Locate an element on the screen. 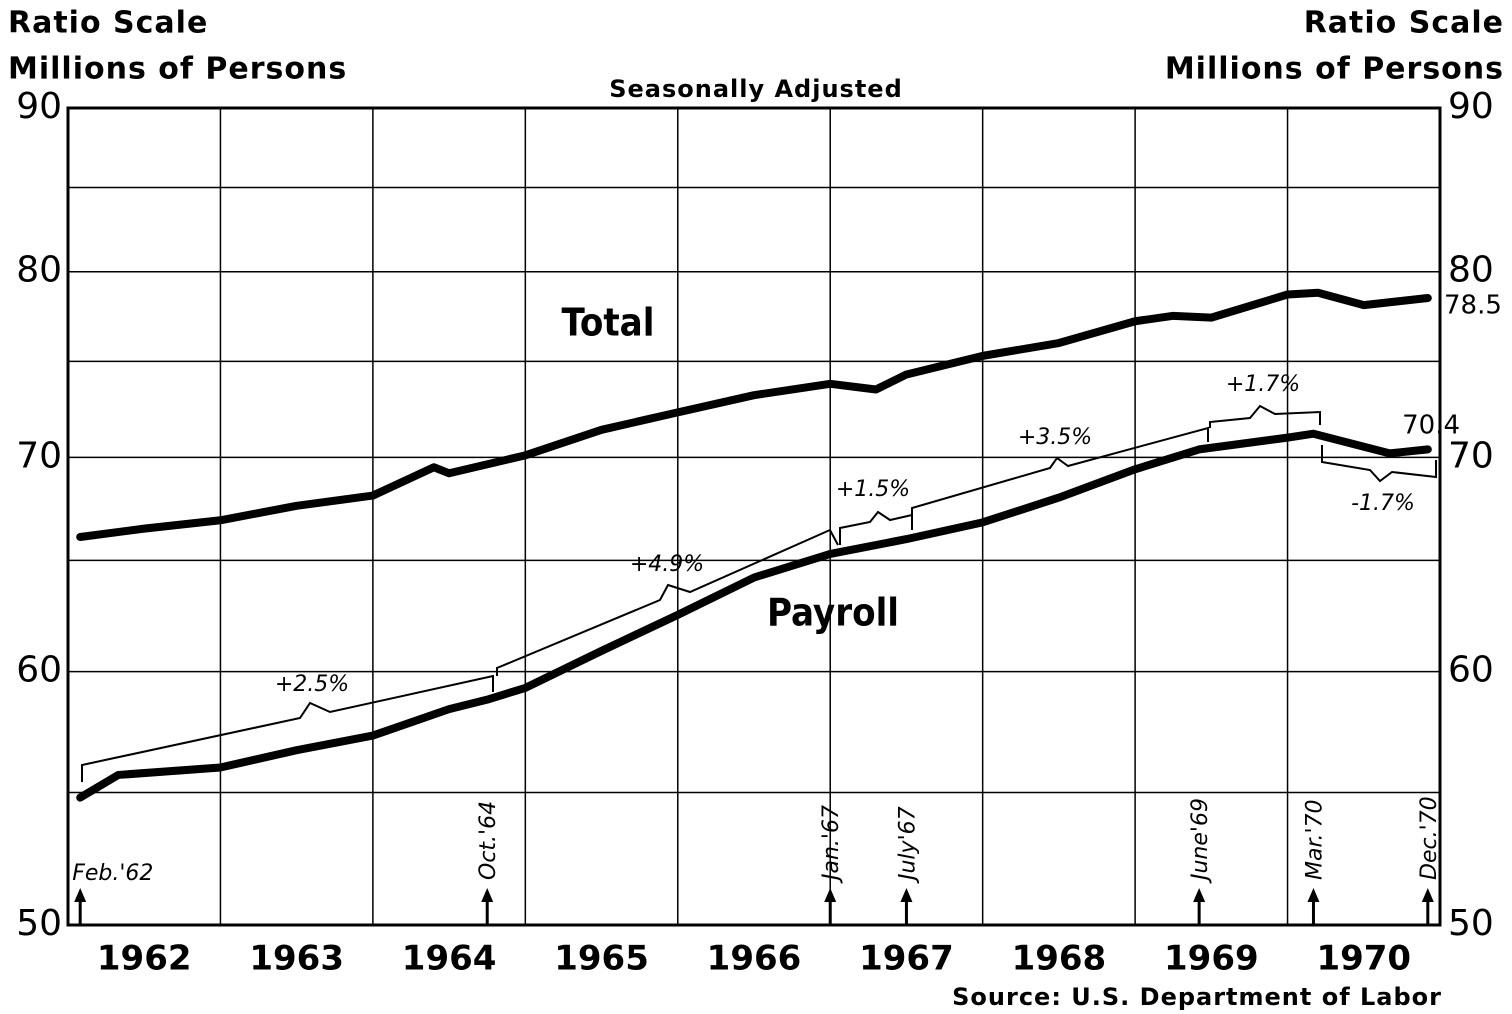 This screenshot has width=1512, height=1014. end-value-label: 78.5 is located at coordinates (1473, 306).